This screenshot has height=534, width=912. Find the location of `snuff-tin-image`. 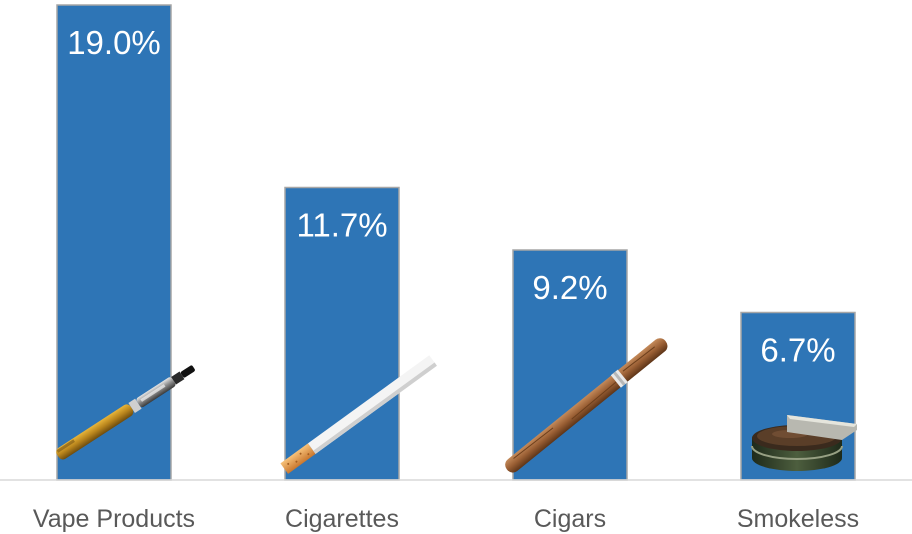

snuff-tin-image is located at coordinates (804, 443).